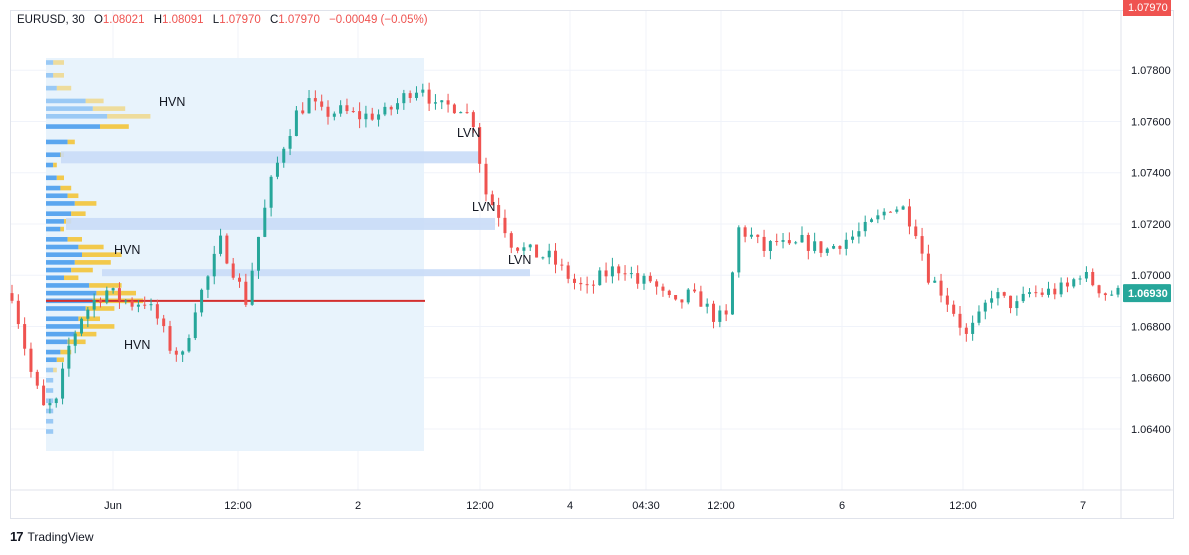 The image size is (1189, 555). What do you see at coordinates (1148, 294) in the screenshot?
I see `last-price-label: 1.06930` at bounding box center [1148, 294].